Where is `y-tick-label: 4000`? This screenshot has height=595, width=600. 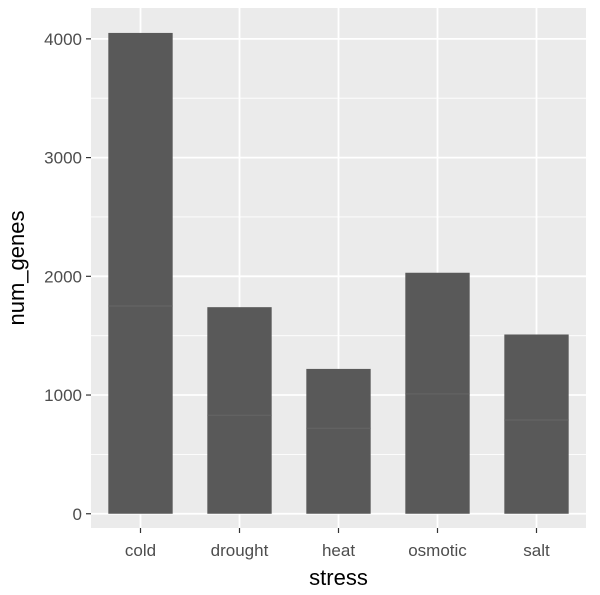 y-tick-label: 4000 is located at coordinates (63, 39).